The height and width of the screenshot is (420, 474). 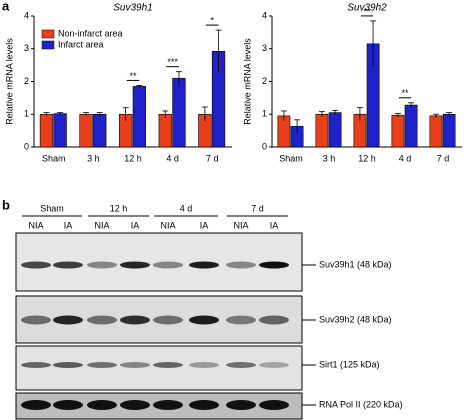 What do you see at coordinates (132, 8) in the screenshot?
I see `chart-title: Suv39h1` at bounding box center [132, 8].